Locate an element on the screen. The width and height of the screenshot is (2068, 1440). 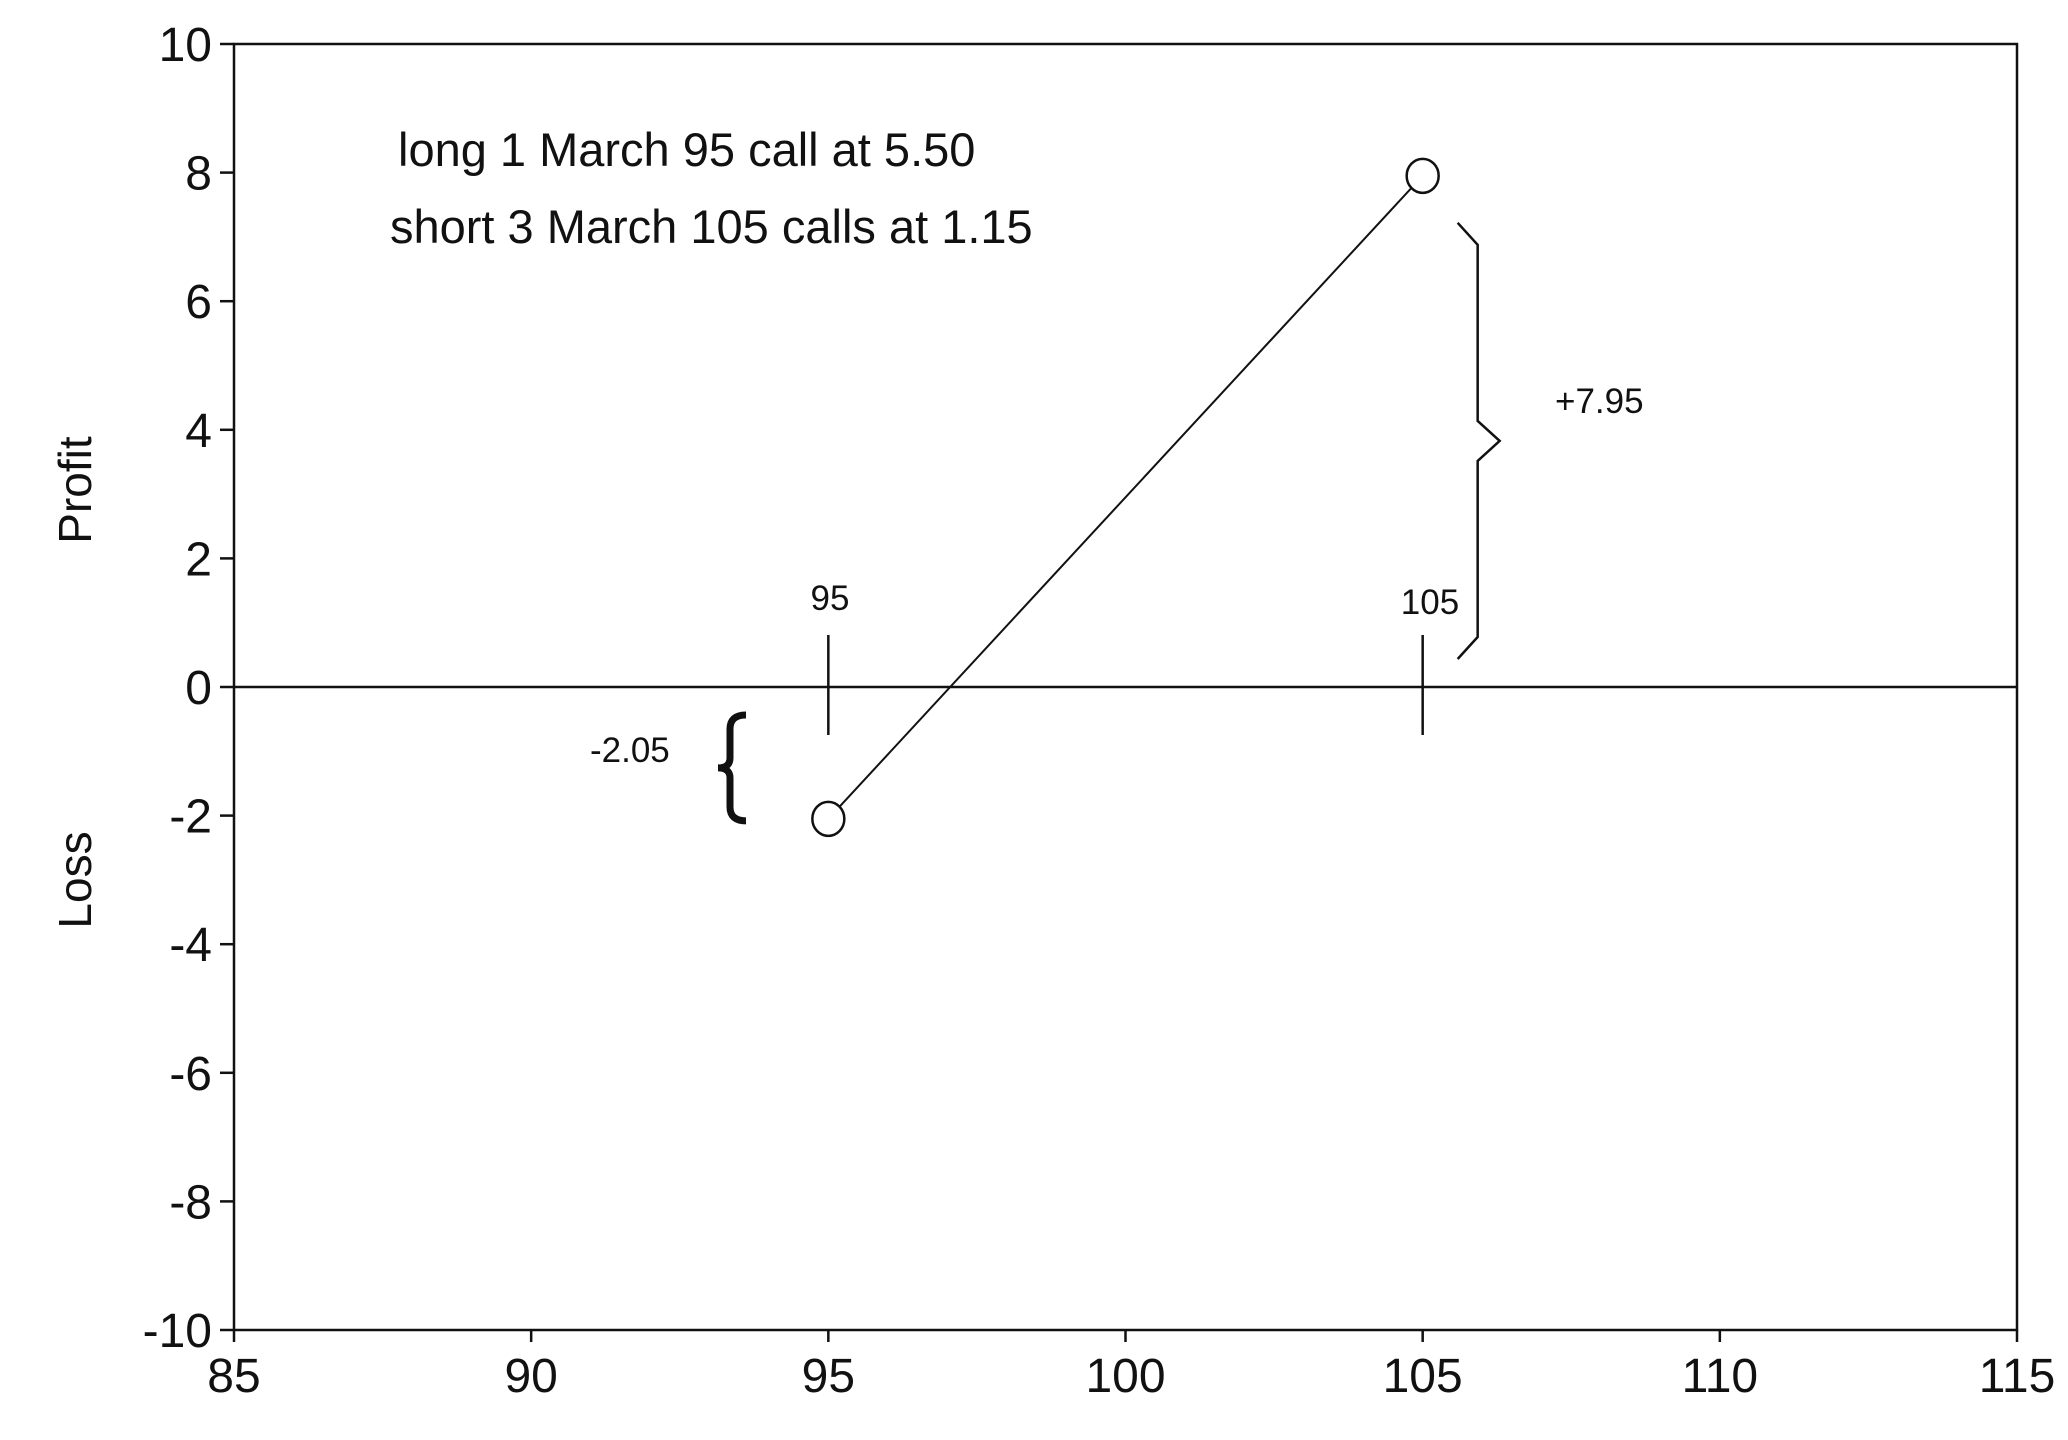
x-tick-label: 105 is located at coordinates (1423, 1376).